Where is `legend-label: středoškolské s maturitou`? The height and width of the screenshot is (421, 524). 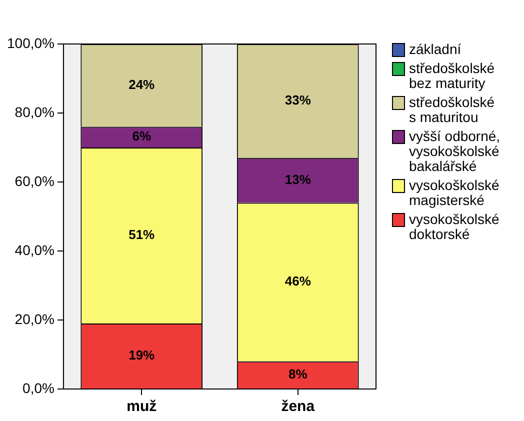
legend-label: středoškolské s maturitou is located at coordinates (452, 109).